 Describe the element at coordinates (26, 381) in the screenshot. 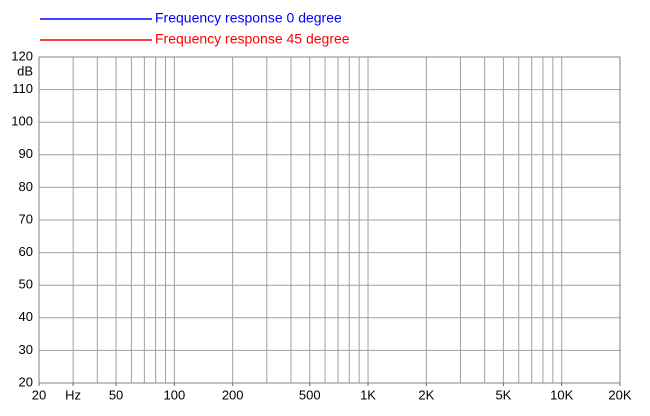

I see `y-tick-label: 20` at that location.